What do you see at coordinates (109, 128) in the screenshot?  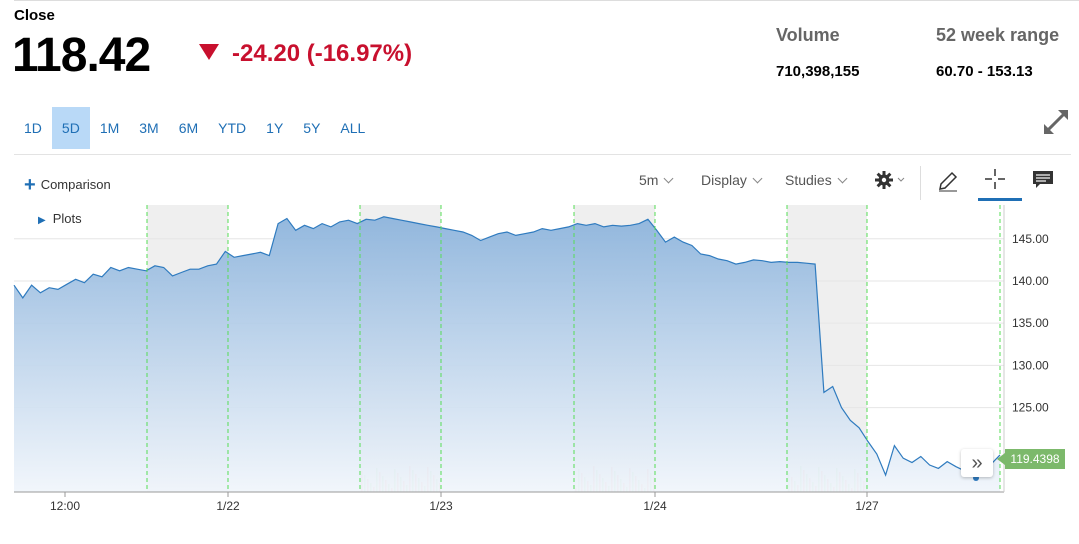 I see `range-tab-1m: 1M` at bounding box center [109, 128].